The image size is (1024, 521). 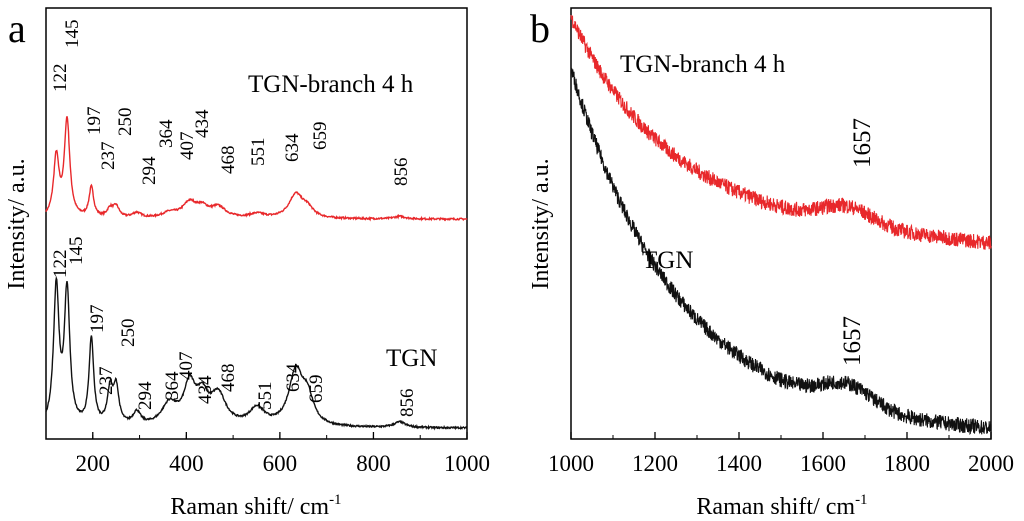 What do you see at coordinates (991, 463) in the screenshot?
I see `xtick-label: 2000` at bounding box center [991, 463].